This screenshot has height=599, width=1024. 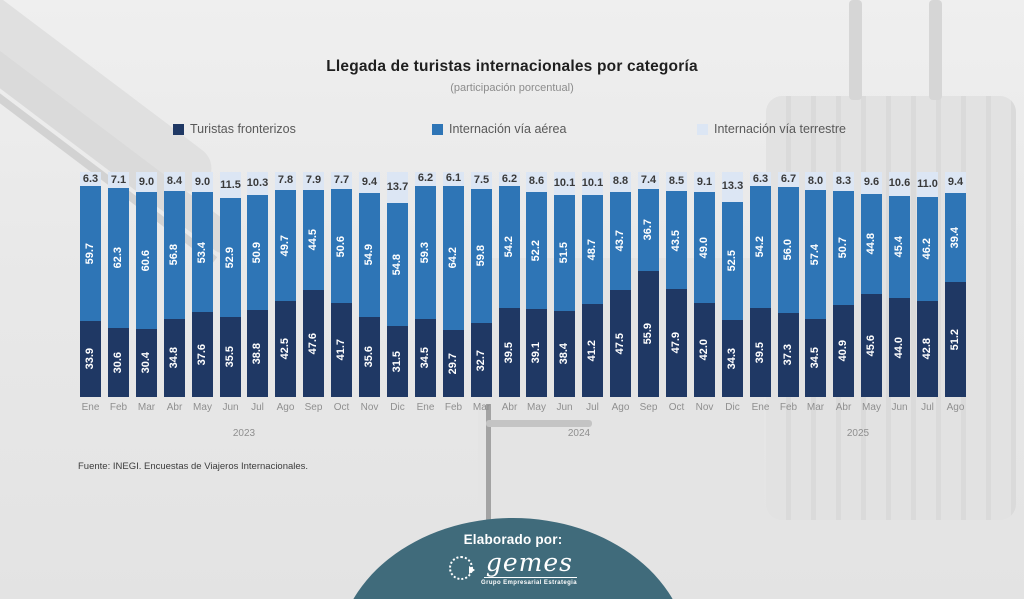 I want to click on bar-segment-aerea: 36.7, so click(x=648, y=230).